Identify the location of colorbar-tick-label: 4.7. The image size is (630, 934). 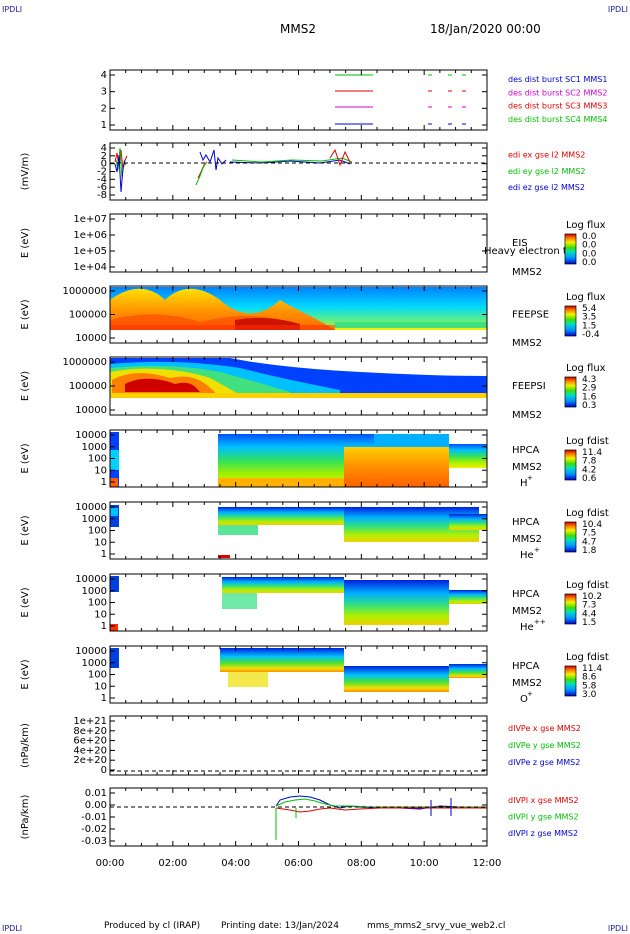
(589, 542).